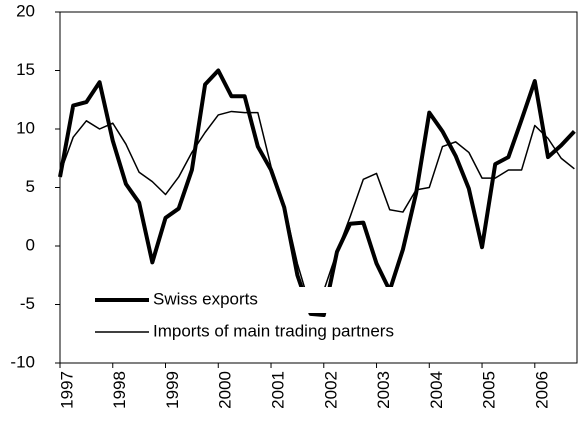 The image size is (578, 430). I want to click on y-tick-label: 10, so click(25, 127).